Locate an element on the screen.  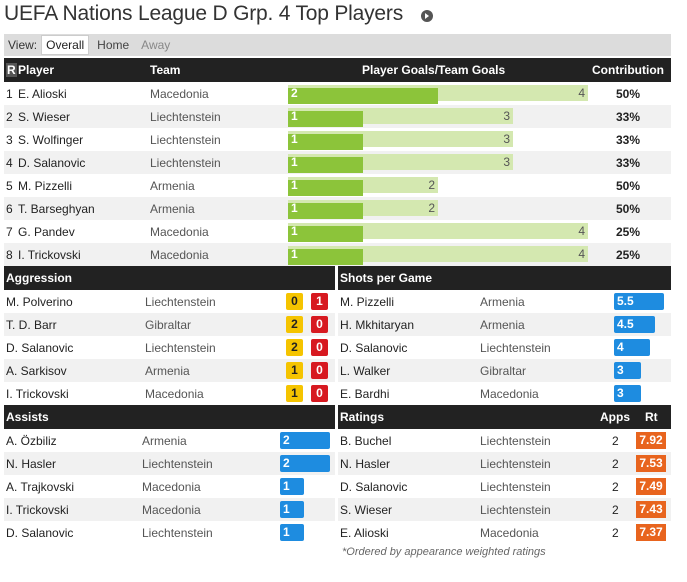
player-name: T. D. Barr is located at coordinates (31, 324).